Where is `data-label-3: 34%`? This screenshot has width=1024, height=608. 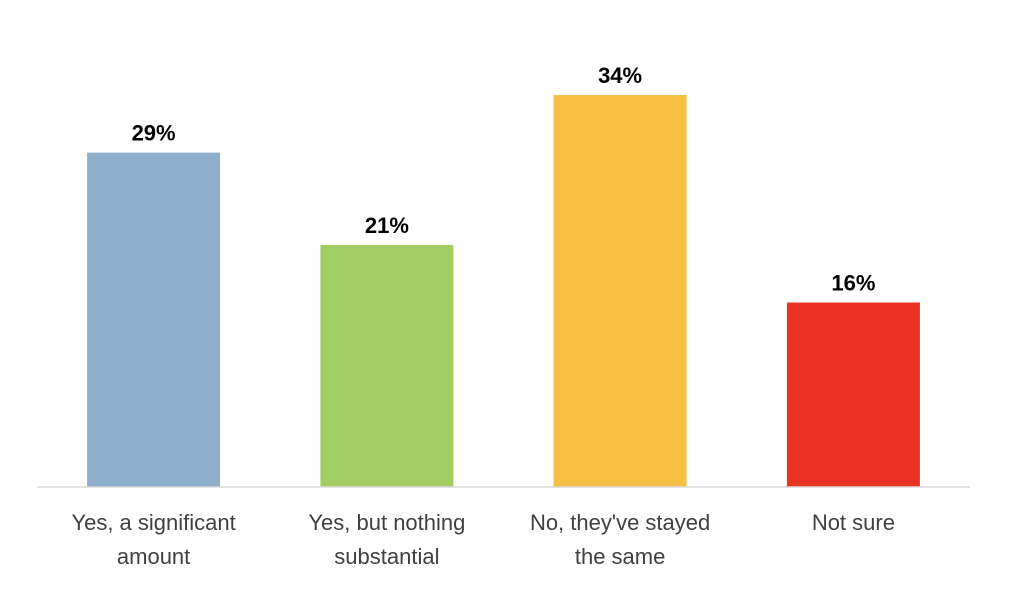 data-label-3: 34% is located at coordinates (620, 75).